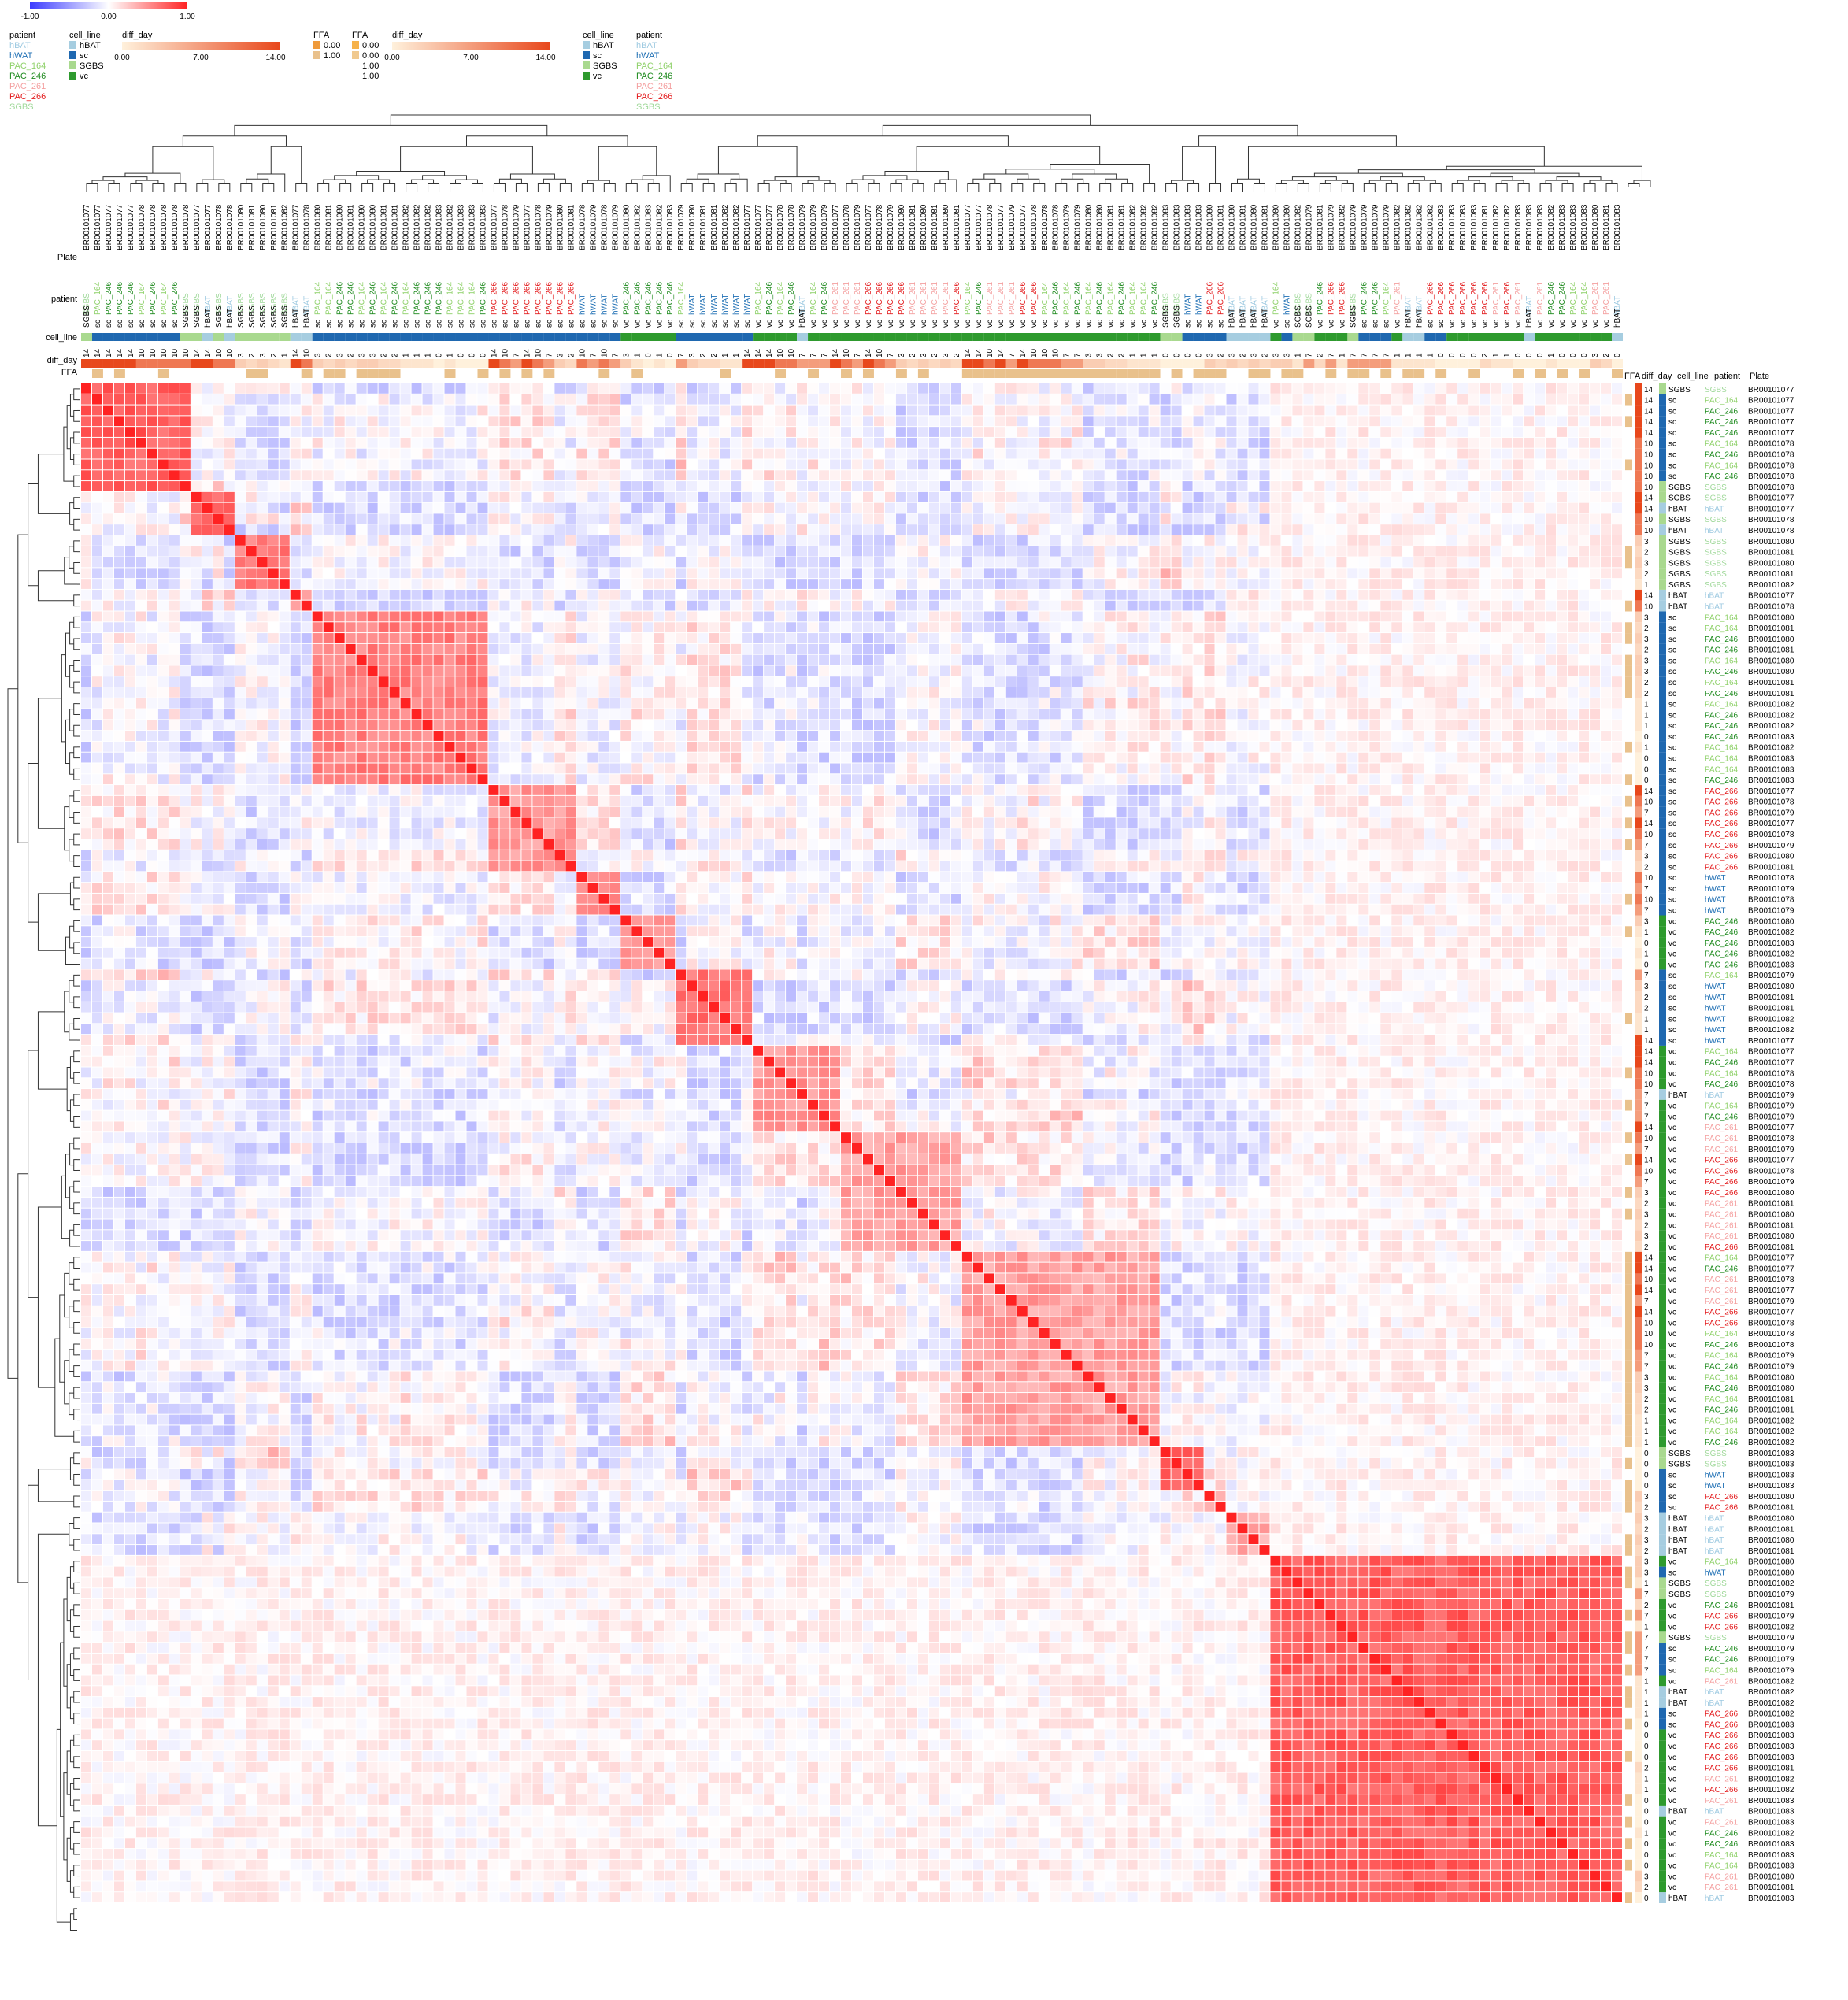 The width and height of the screenshot is (1848, 2000). Describe the element at coordinates (1677, 1692) in the screenshot. I see `row-cell-line-label: hBAT` at that location.